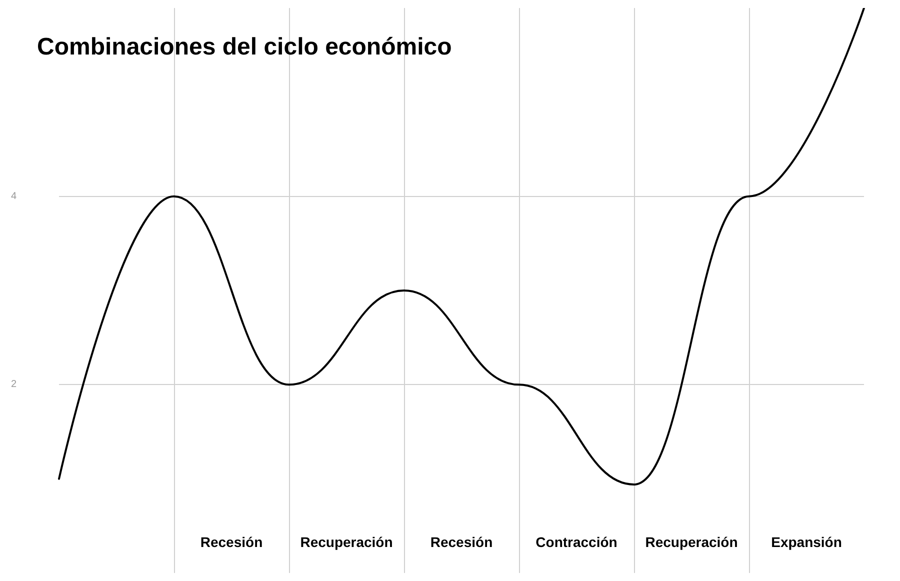 Image resolution: width=900 pixels, height=581 pixels. What do you see at coordinates (14, 384) in the screenshot?
I see `y-tick-label: 2` at bounding box center [14, 384].